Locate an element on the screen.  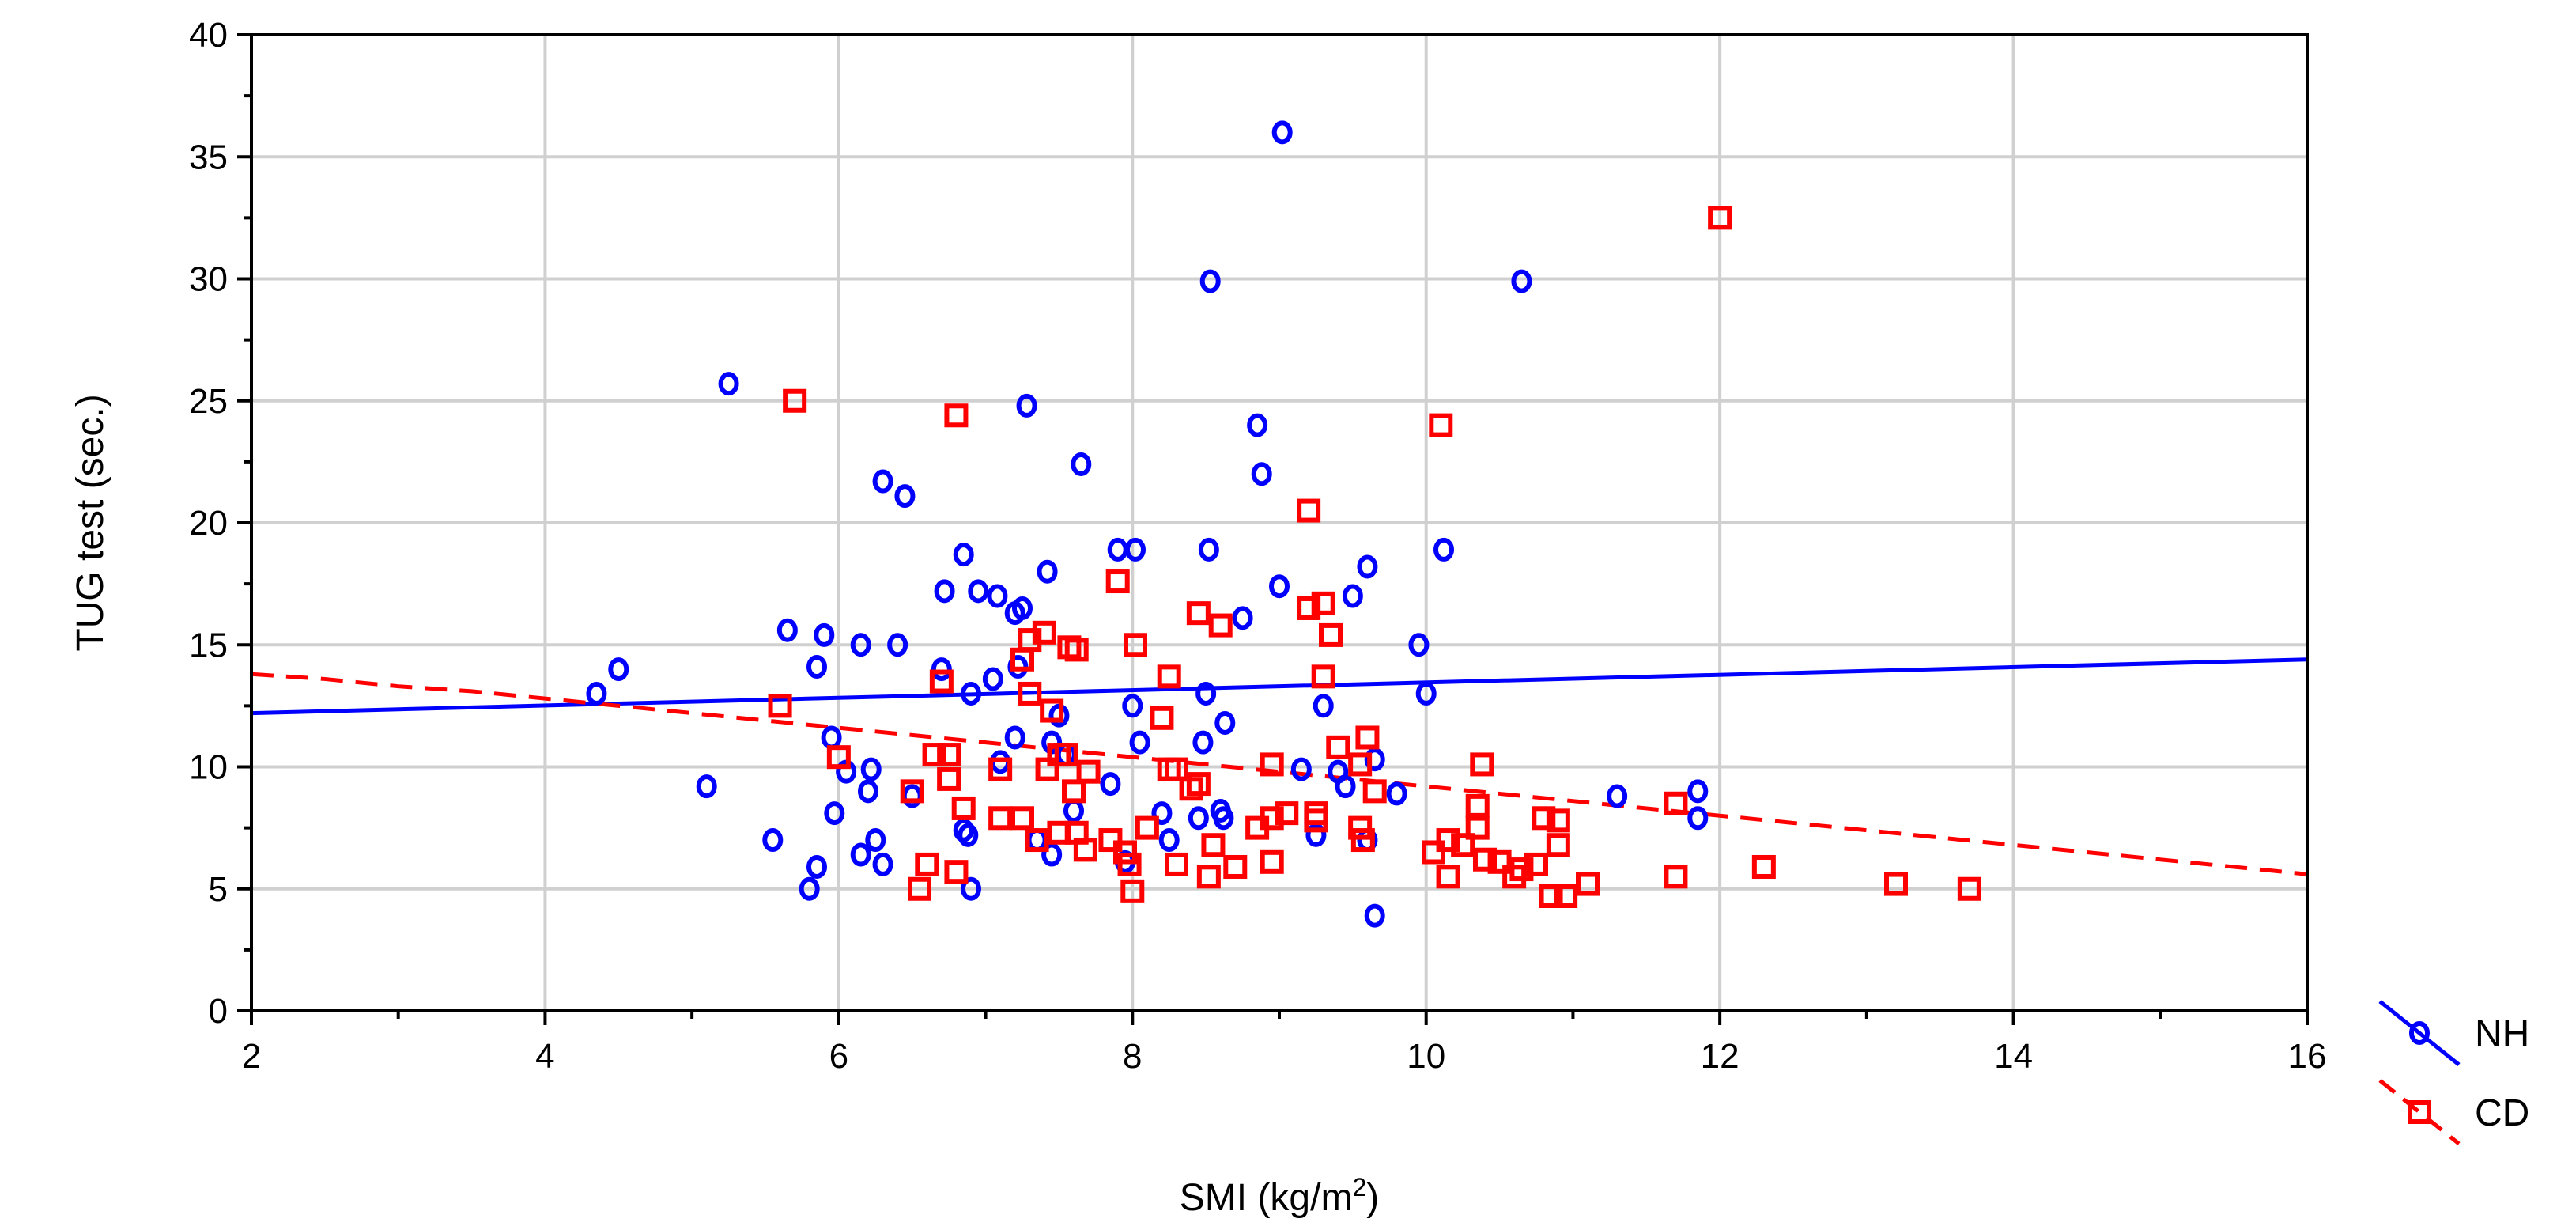
x-axis-title-superscript: 2 is located at coordinates (1359, 1187).